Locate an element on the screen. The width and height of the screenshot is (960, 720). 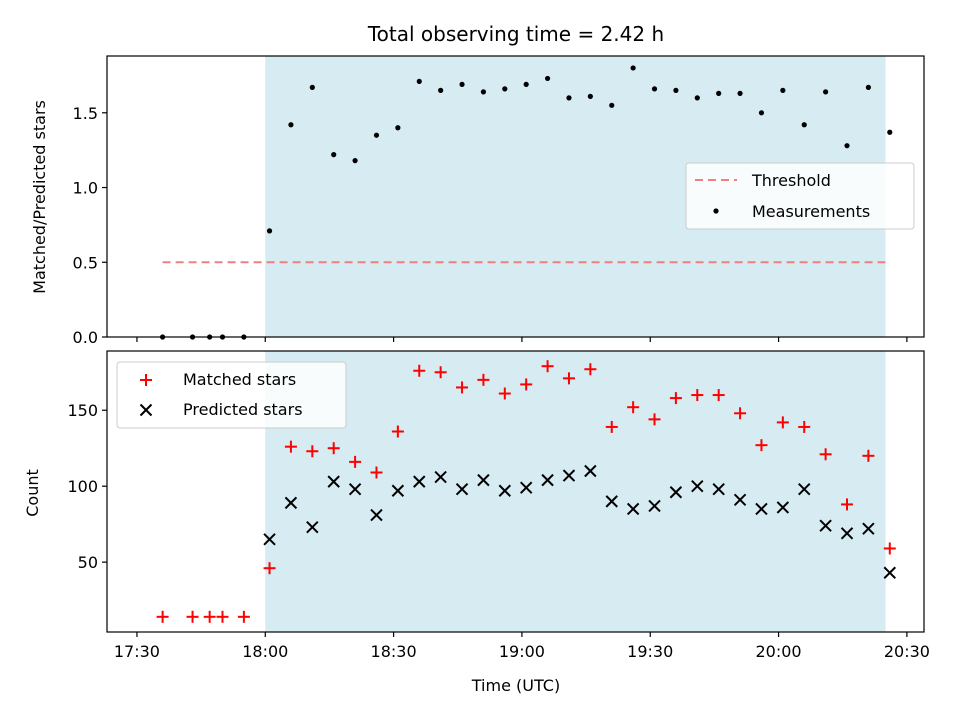
count-y-ticks: 50 100 150 is located at coordinates (87, 486).